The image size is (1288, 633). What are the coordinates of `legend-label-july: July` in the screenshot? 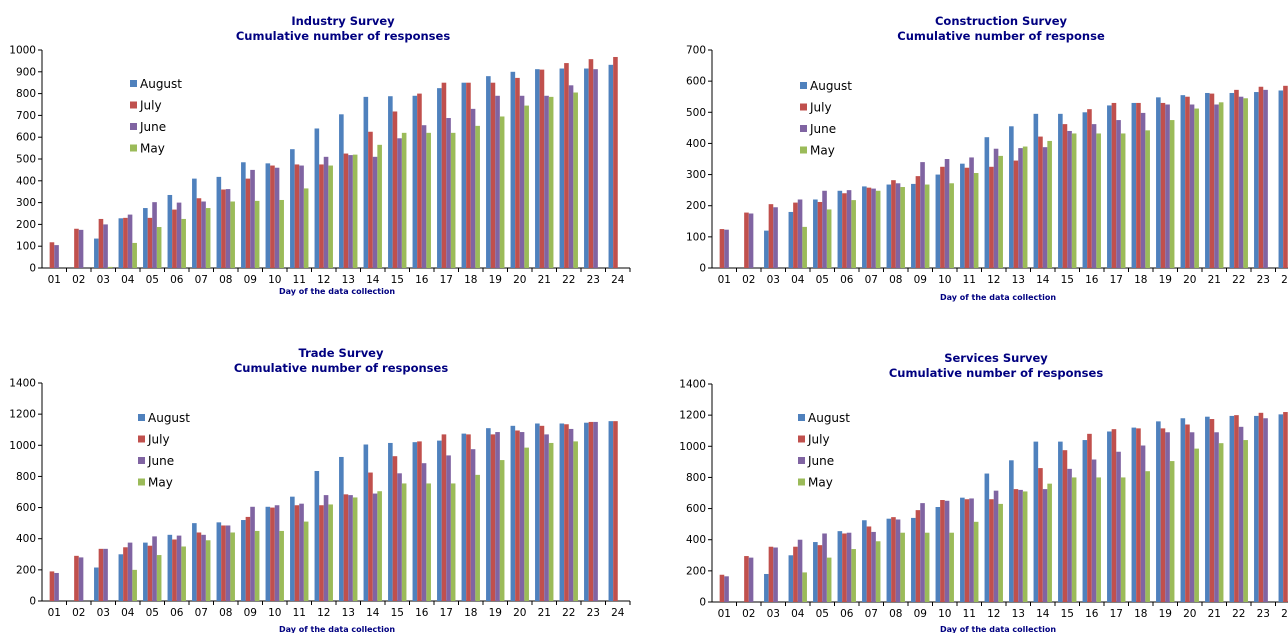 It's located at (150, 106).